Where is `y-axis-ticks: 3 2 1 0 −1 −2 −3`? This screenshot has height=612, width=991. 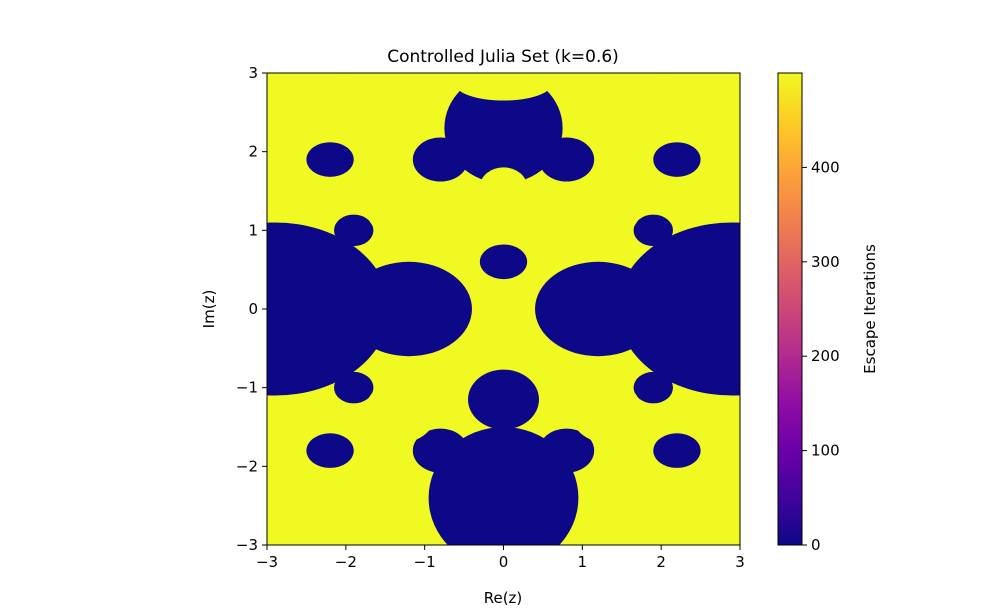
y-axis-ticks: 3 2 1 0 −1 −2 −3 is located at coordinates (251, 309).